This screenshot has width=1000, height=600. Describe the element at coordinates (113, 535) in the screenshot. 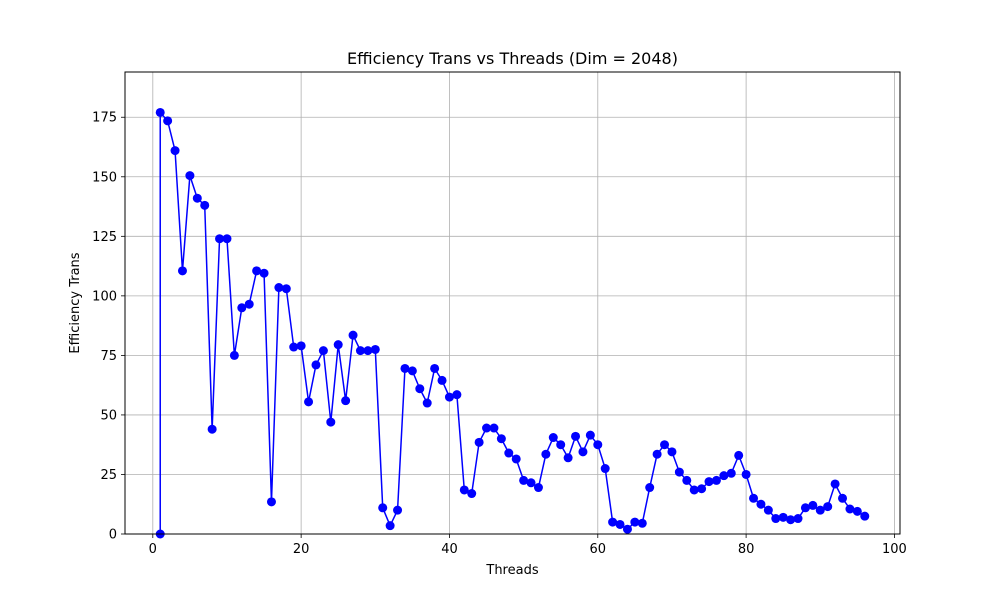

I see `y-tick-label: 0` at that location.